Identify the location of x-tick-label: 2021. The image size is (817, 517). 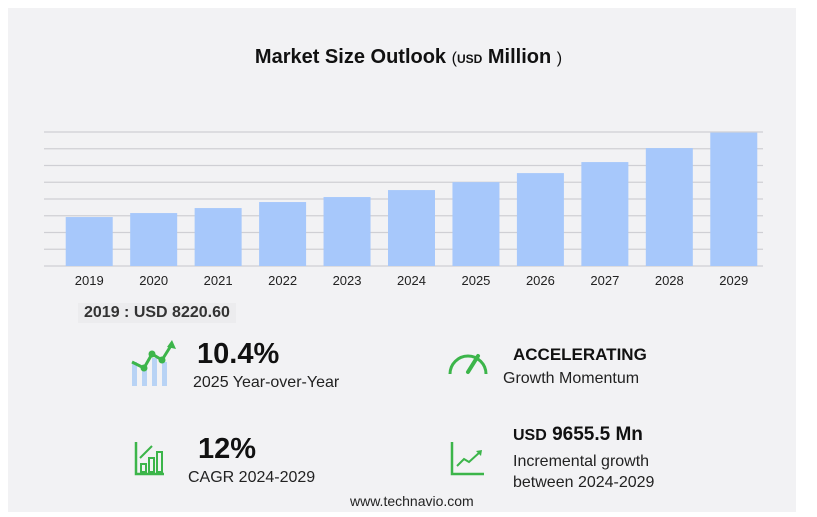
(218, 280).